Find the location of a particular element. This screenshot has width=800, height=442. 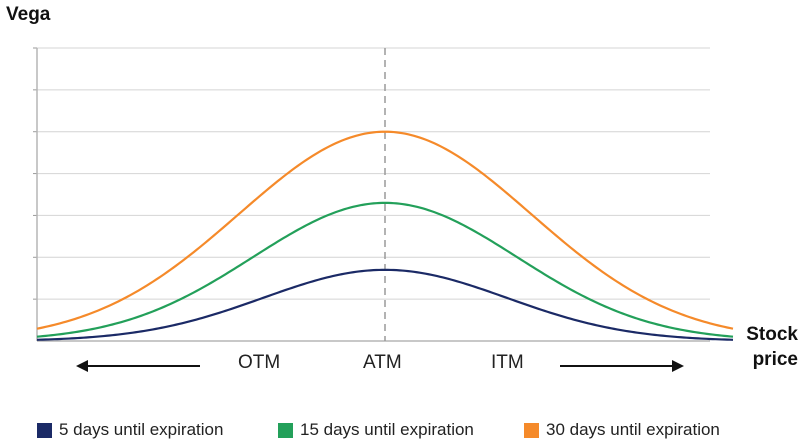

zone-label-itm: ITM is located at coordinates (507, 362).